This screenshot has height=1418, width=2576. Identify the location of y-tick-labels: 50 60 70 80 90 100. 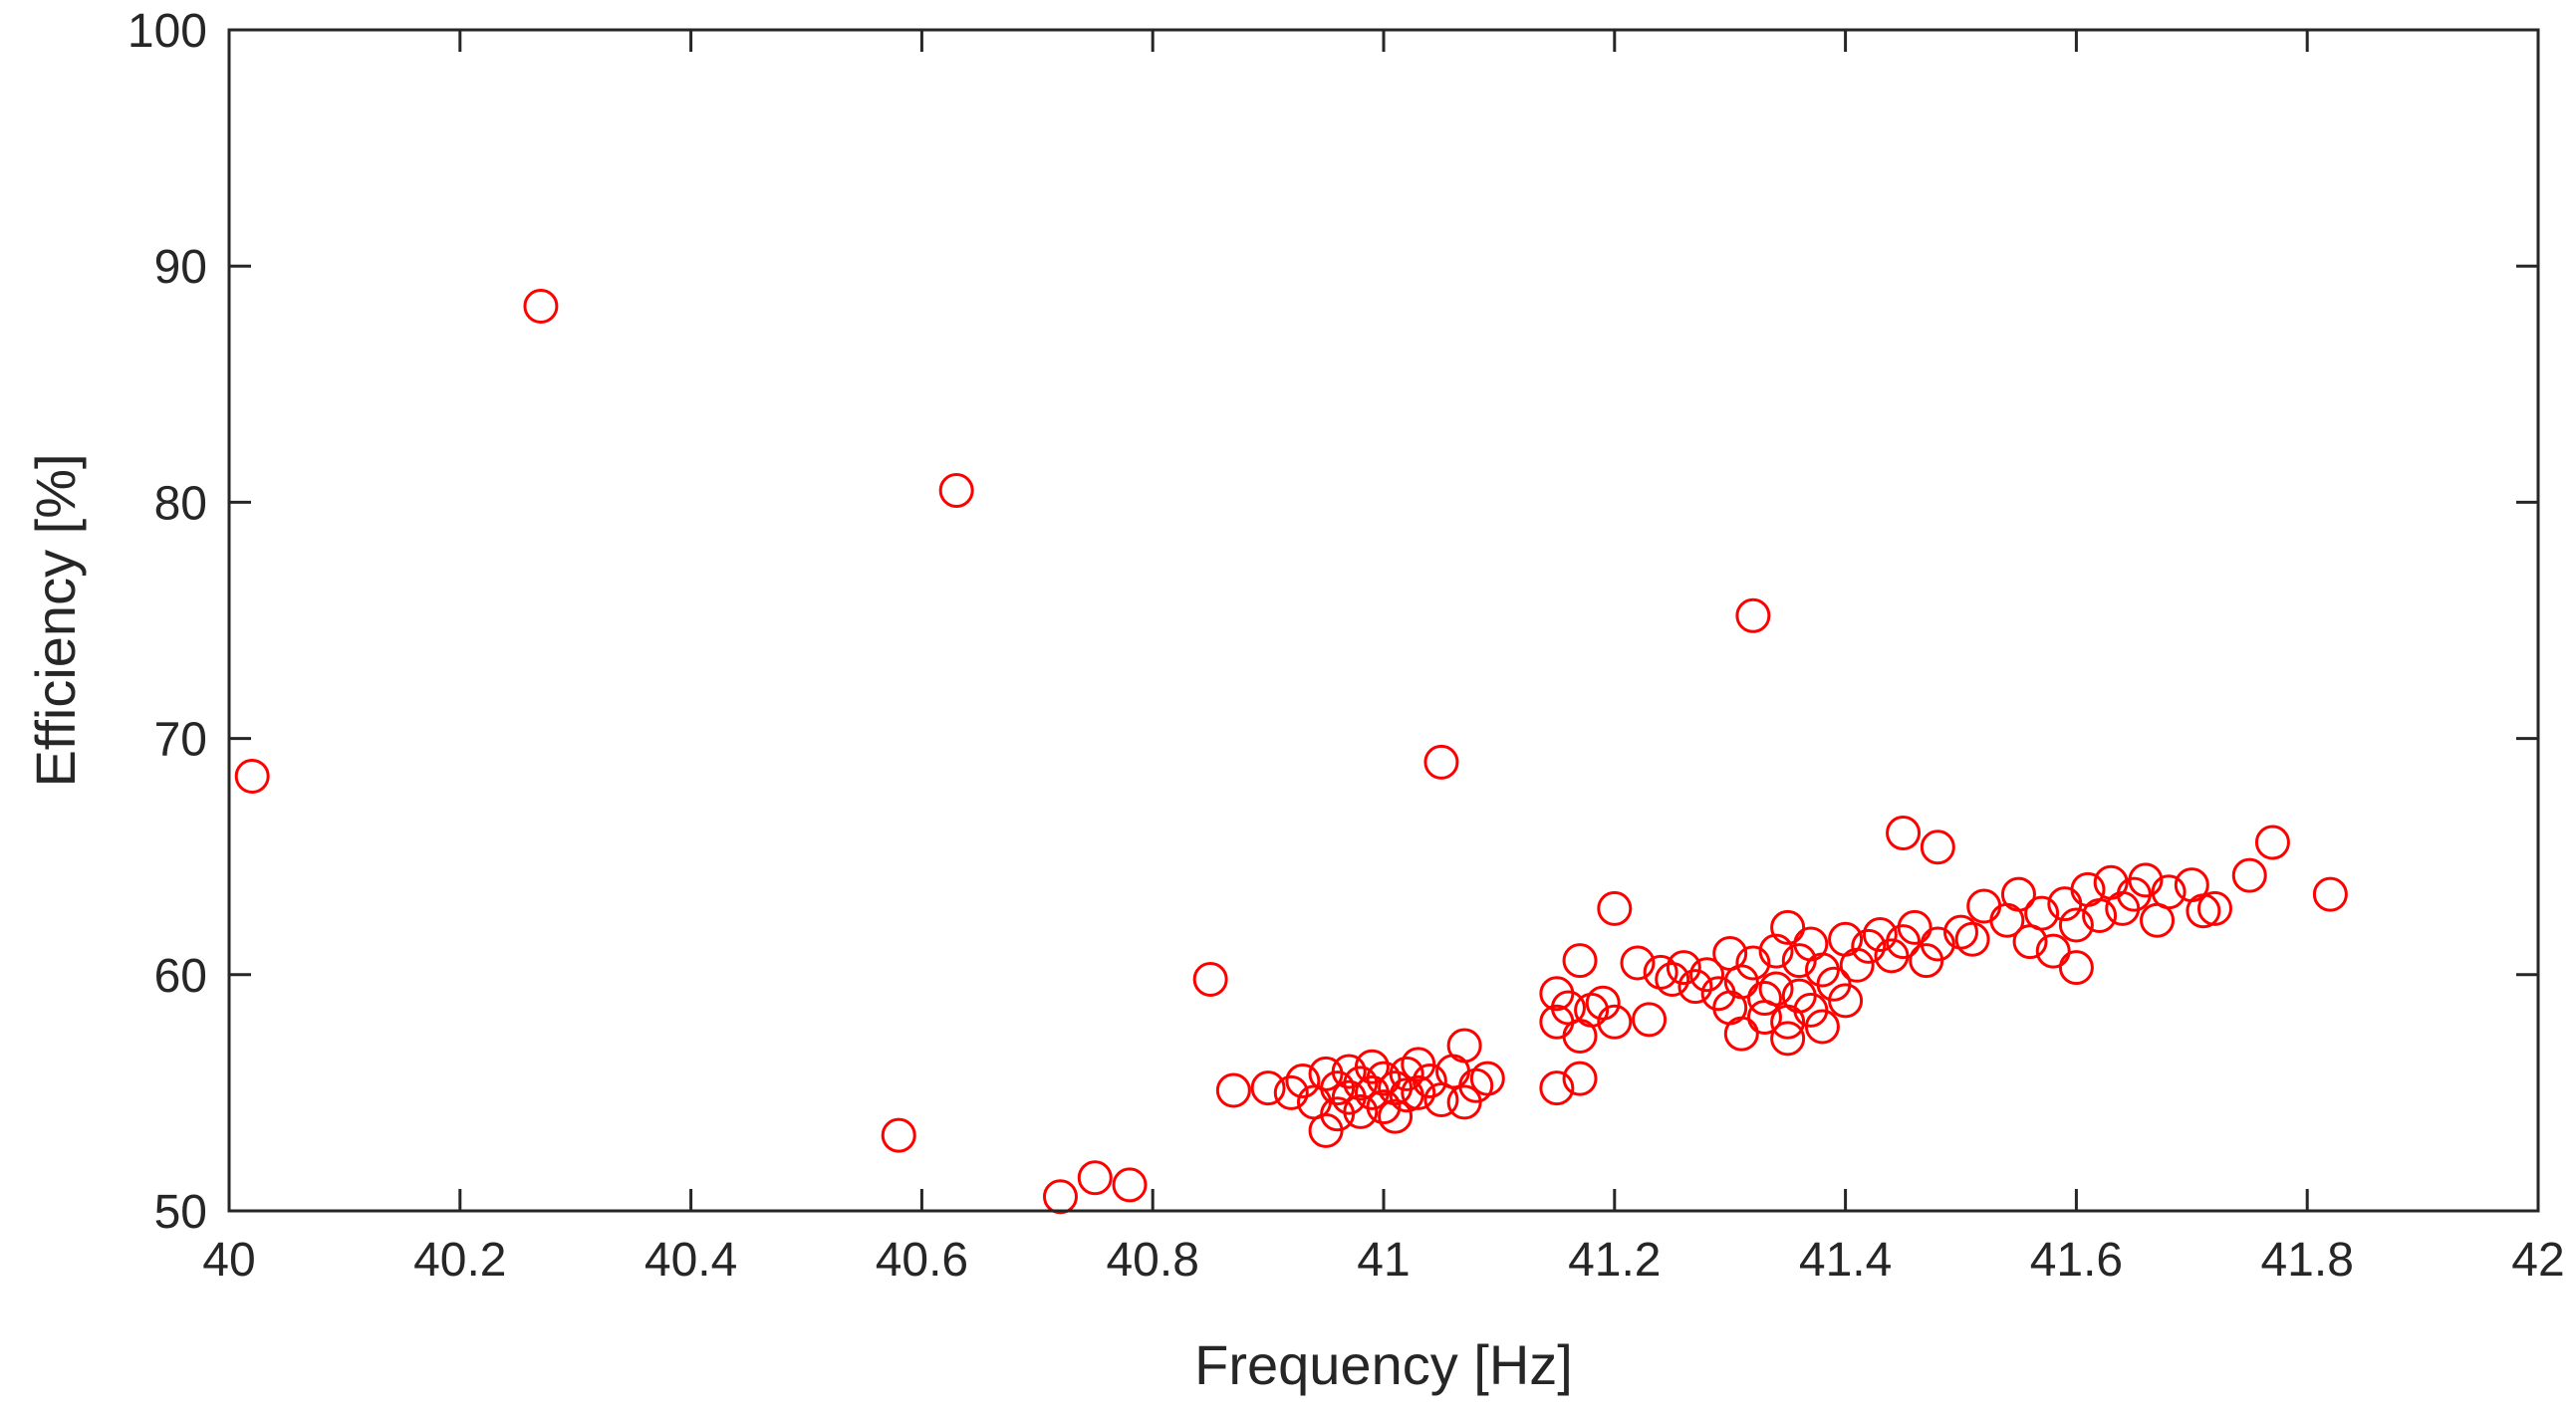
(167, 622).